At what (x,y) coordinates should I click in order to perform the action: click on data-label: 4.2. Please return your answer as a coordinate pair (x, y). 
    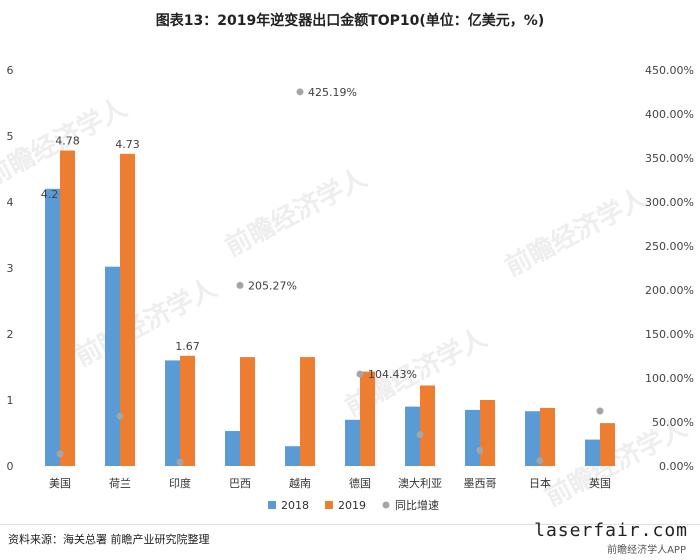
    Looking at the image, I should click on (50, 194).